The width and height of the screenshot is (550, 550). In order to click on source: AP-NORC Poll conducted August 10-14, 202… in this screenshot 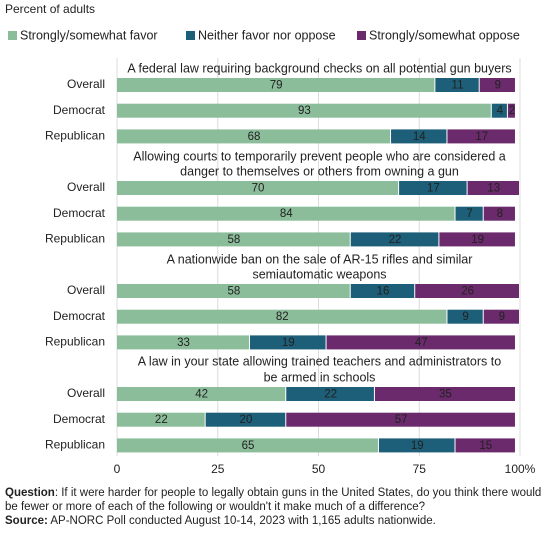, I will do `click(241, 521)`.